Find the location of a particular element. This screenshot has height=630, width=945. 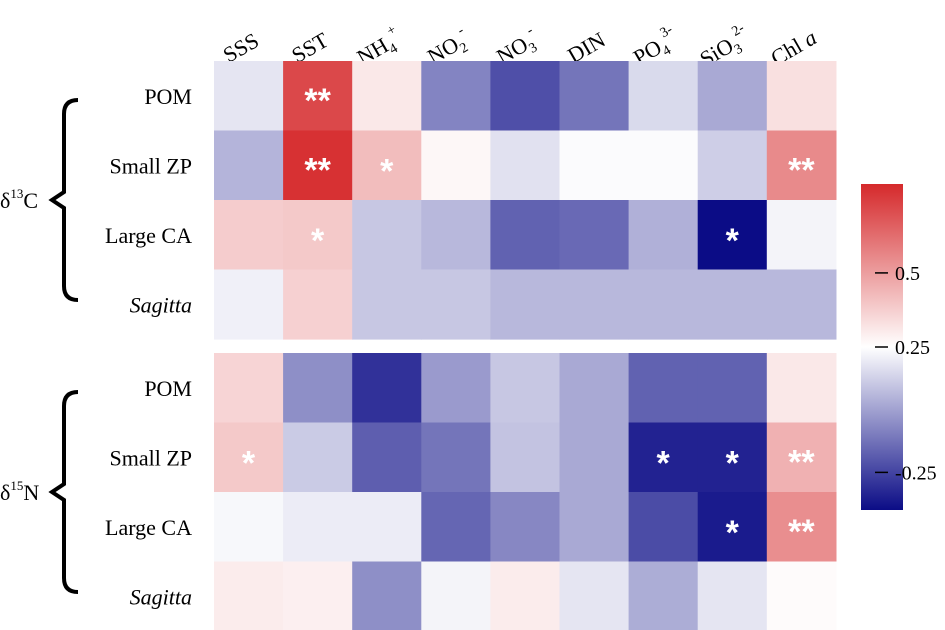

row-label-small-zp: Small ZP is located at coordinates (150, 457).